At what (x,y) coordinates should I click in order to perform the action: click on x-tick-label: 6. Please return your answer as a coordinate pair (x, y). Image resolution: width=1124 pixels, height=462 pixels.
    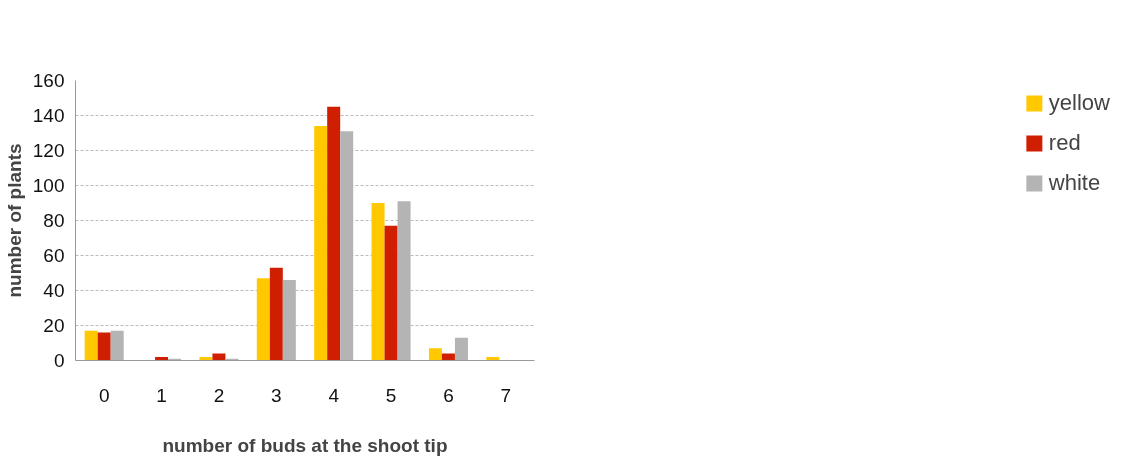
    Looking at the image, I should click on (448, 395).